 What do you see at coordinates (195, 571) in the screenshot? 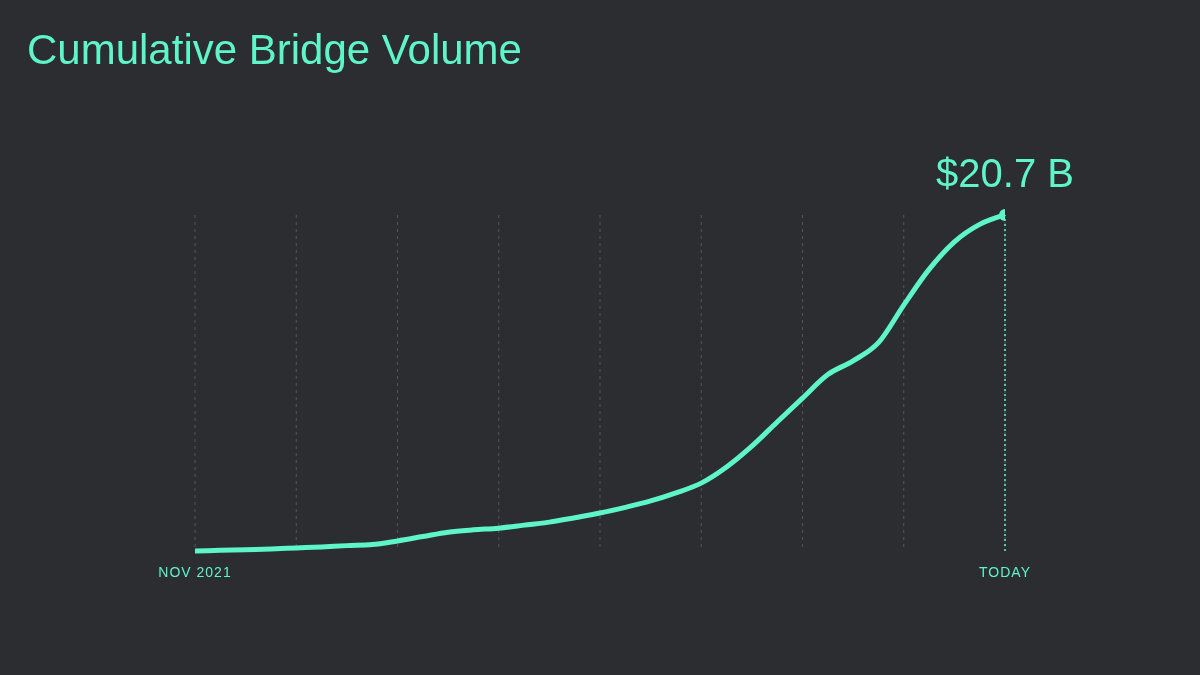
I see `x-tick-label: NOV 2021` at bounding box center [195, 571].